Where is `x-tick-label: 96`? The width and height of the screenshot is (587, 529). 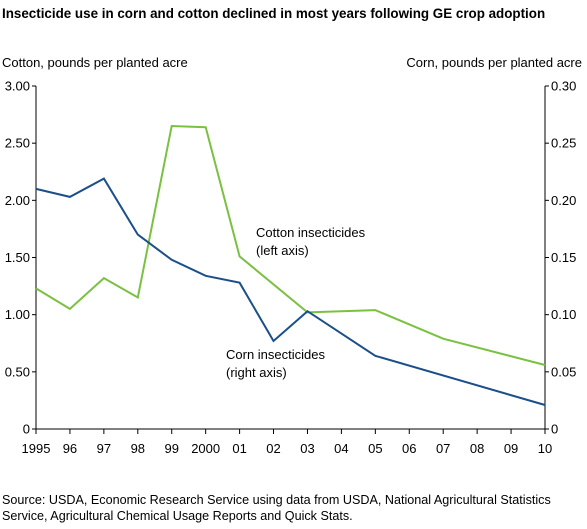
x-tick-label: 96 is located at coordinates (70, 448).